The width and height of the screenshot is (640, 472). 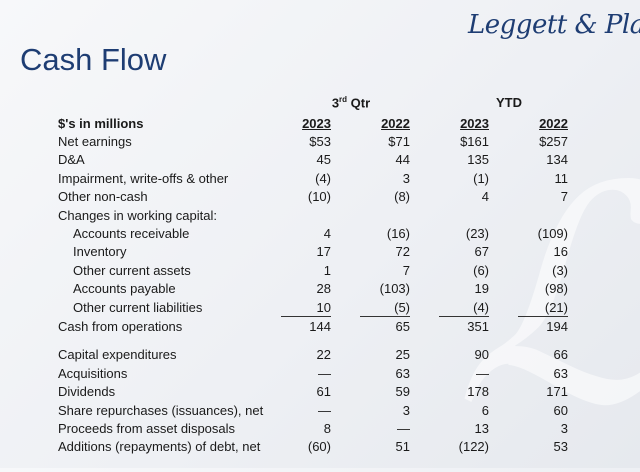 What do you see at coordinates (477, 234) in the screenshot?
I see `row-value: (23)` at bounding box center [477, 234].